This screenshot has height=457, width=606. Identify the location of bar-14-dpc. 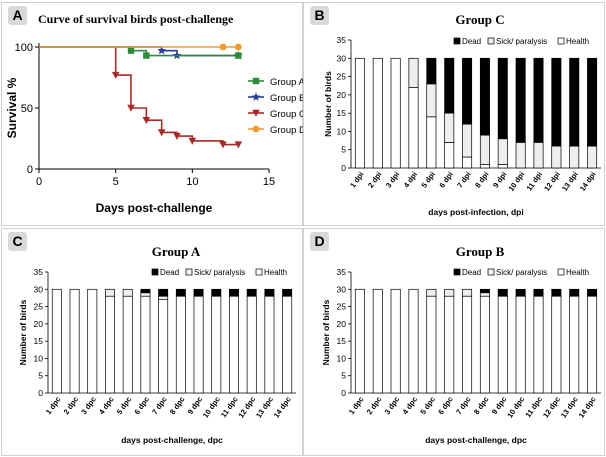
(592, 341).